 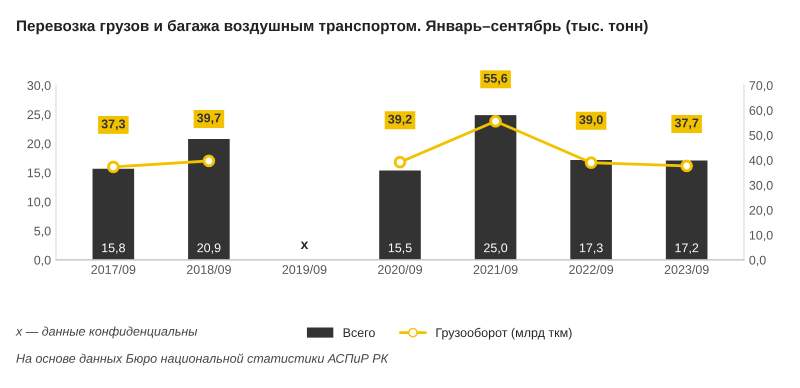 I want to click on data-label: 25,0, so click(x=496, y=248).